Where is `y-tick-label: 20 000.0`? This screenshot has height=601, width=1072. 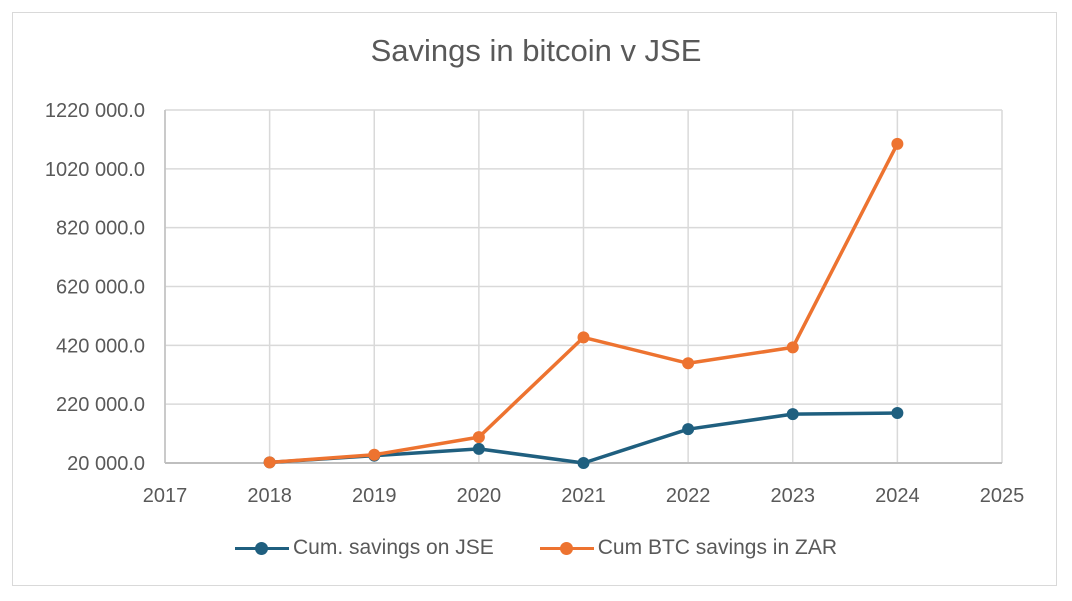 y-tick-label: 20 000.0 is located at coordinates (106, 464).